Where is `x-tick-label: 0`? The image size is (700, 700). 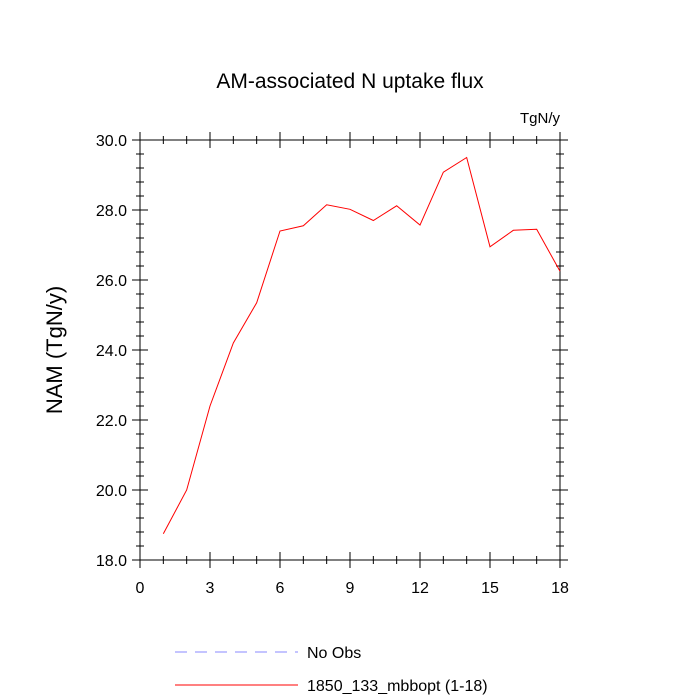
x-tick-label: 0 is located at coordinates (140, 588).